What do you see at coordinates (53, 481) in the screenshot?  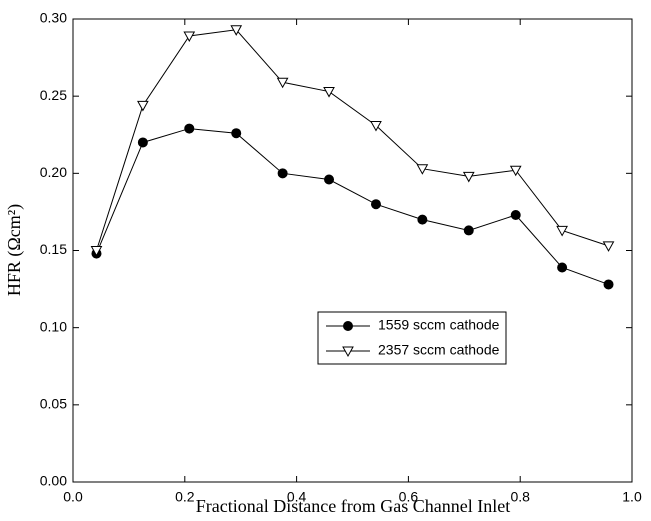 I see `y-tick-label: 0.00` at bounding box center [53, 481].